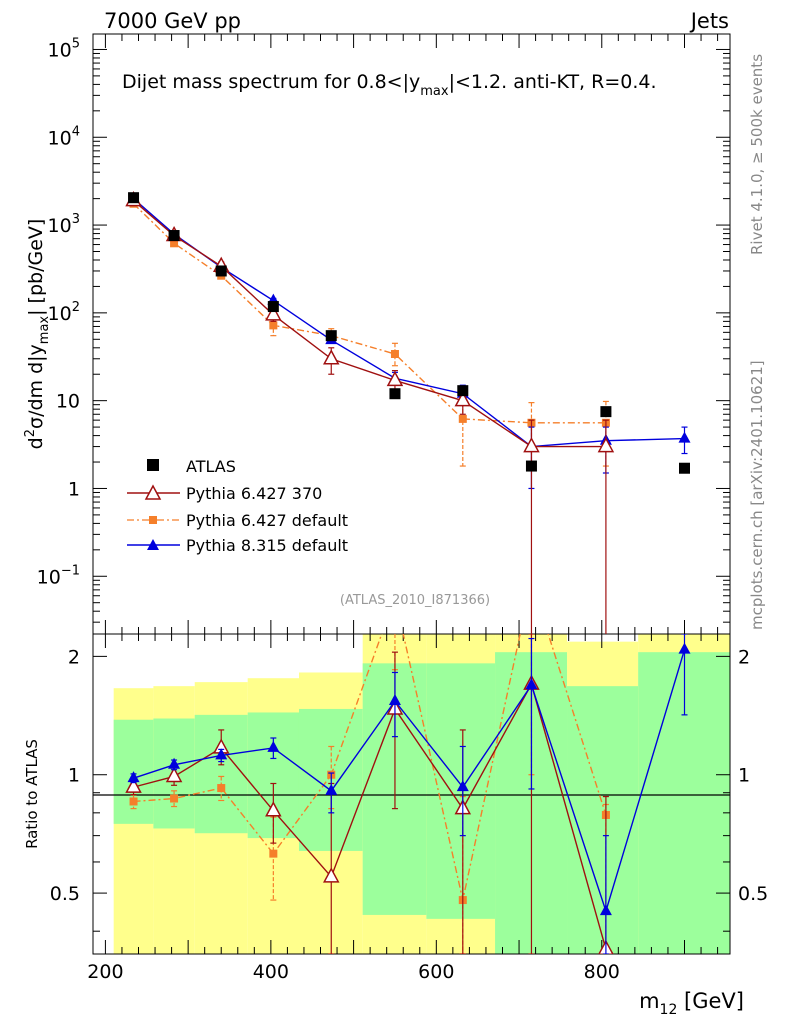 This screenshot has width=786, height=1024. Describe the element at coordinates (58, 575) in the screenshot. I see `main-y-tick-label: 10⁻¹` at that location.